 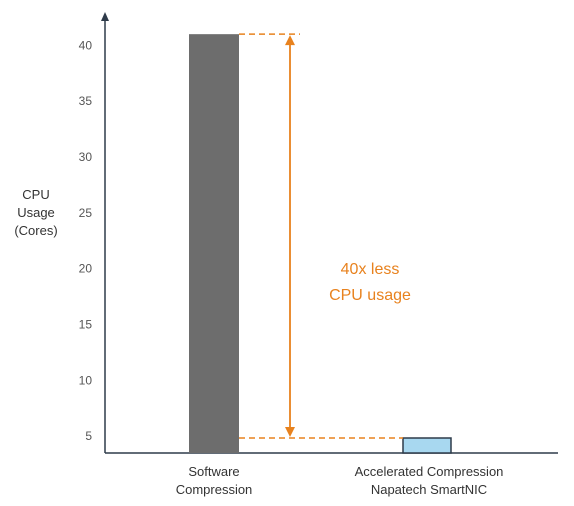 What do you see at coordinates (214, 480) in the screenshot?
I see `x-category-label-software: Software Compression` at bounding box center [214, 480].